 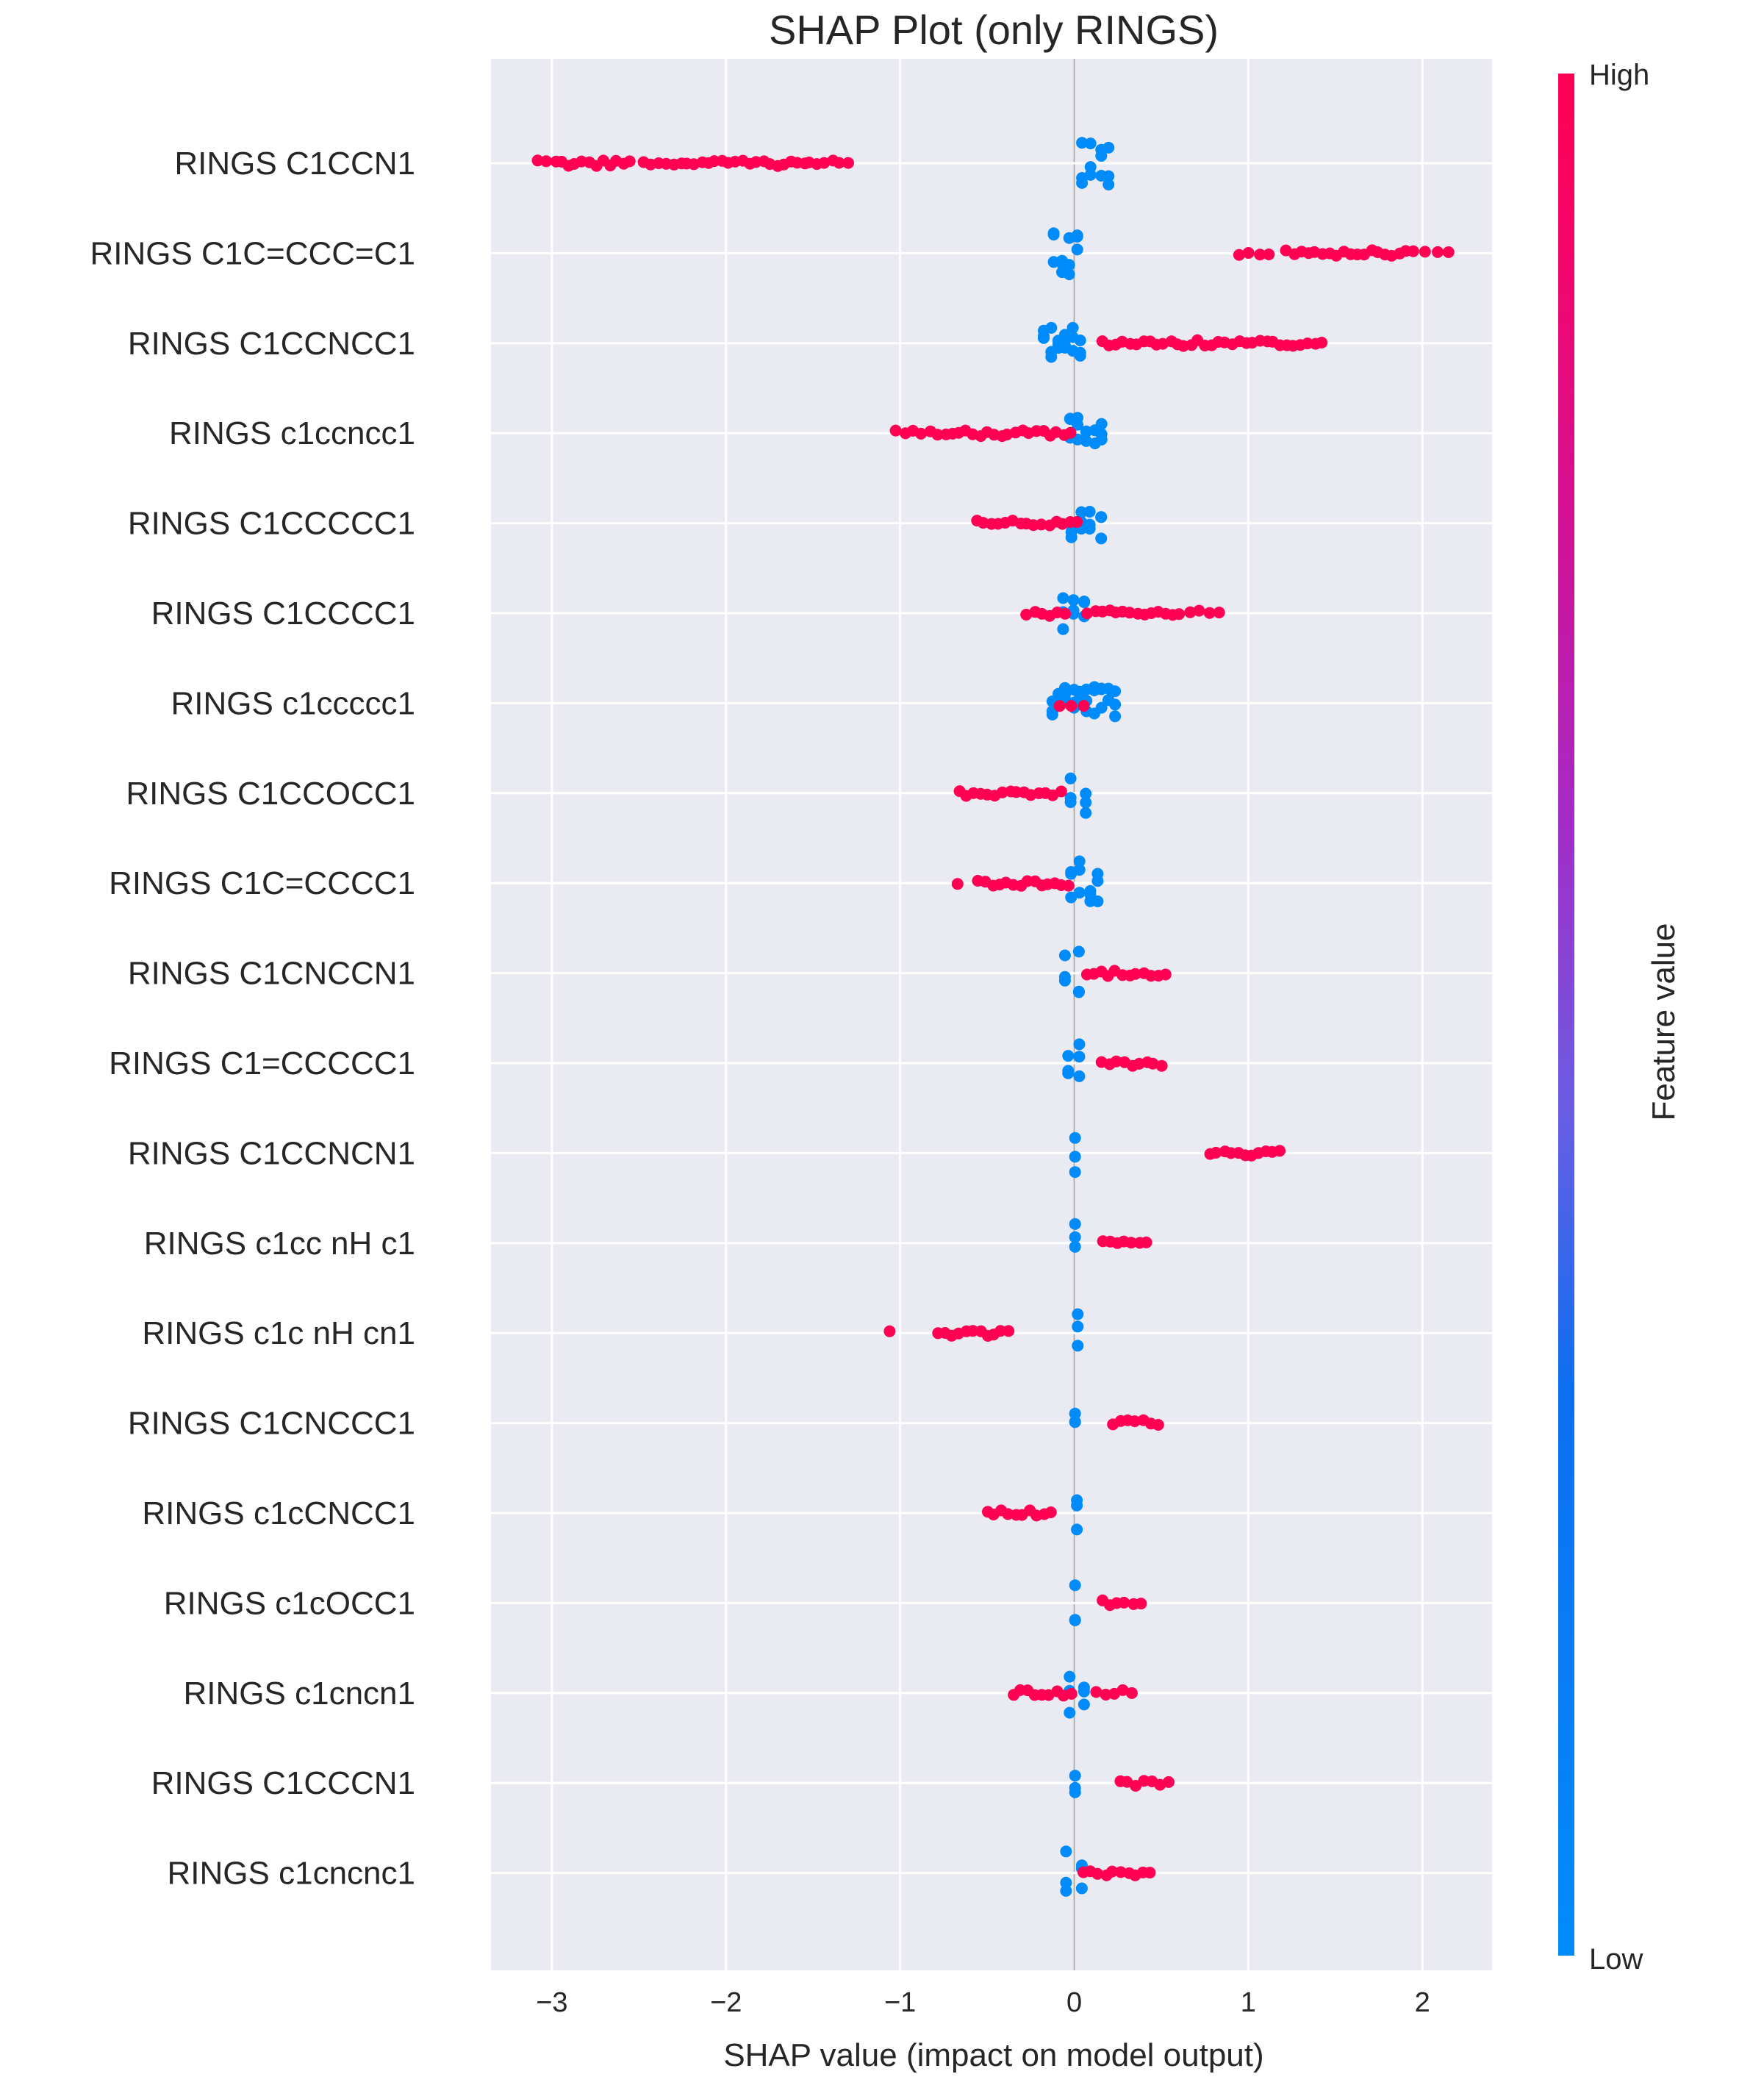 I want to click on feature-label: RINGS c1ccncc1, so click(x=292, y=433).